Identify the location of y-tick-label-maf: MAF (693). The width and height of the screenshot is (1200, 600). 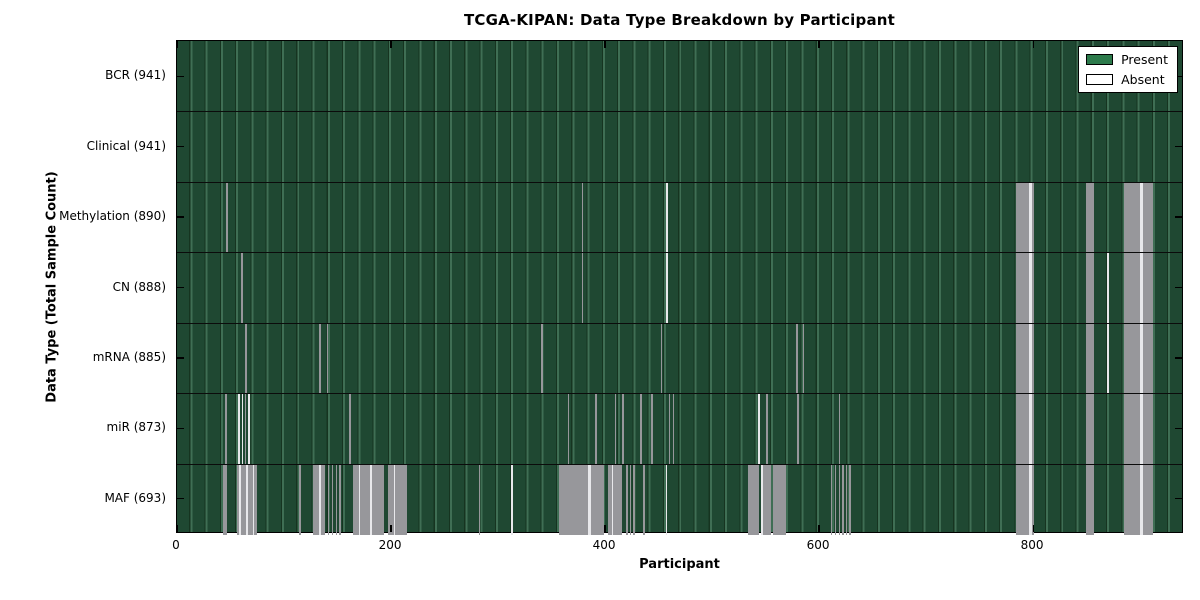
(135, 497).